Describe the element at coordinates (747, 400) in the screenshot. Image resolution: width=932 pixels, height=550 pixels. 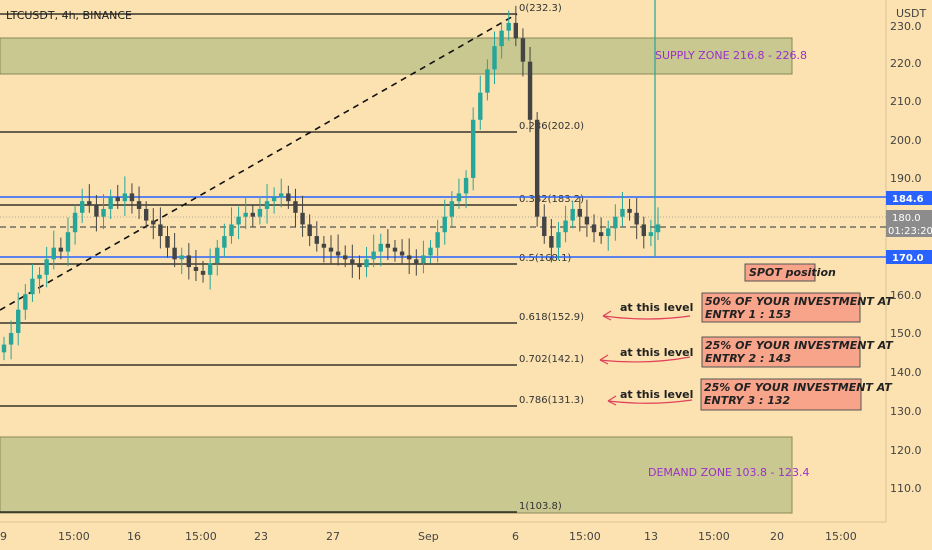
I see `entry-3-line2: ENTRY 3 : 132` at that location.